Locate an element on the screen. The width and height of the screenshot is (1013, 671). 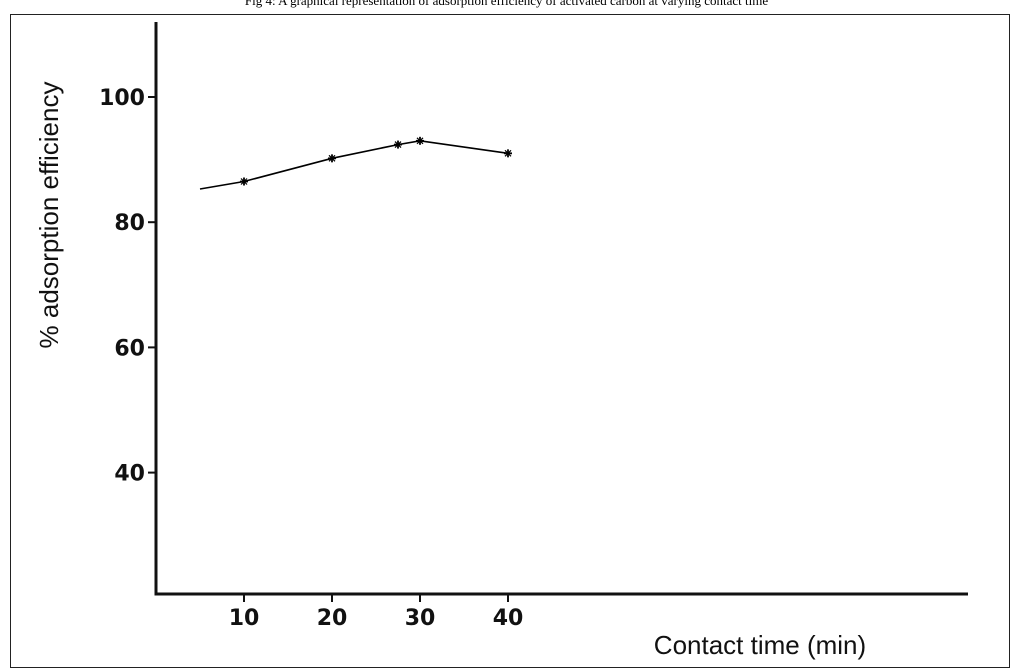
x-tick-label-20: 20 is located at coordinates (332, 618).